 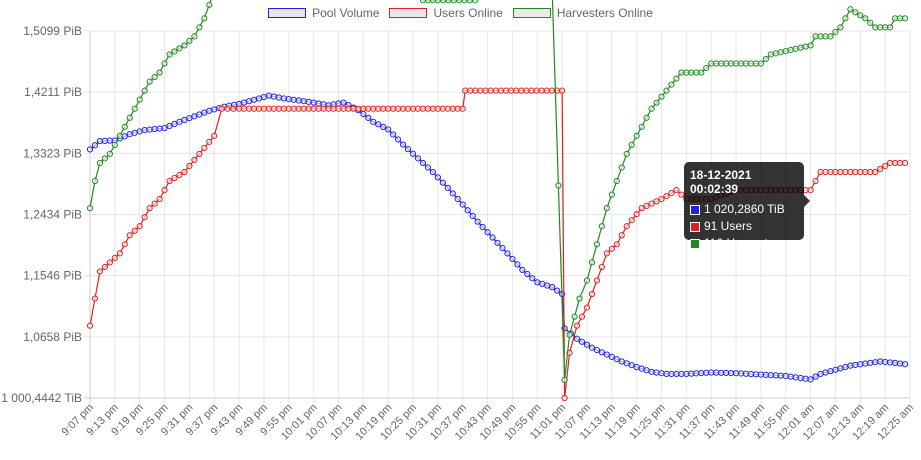 I want to click on tooltip-text-pool-volume: 1 020,2860 TiB, so click(x=744, y=209).